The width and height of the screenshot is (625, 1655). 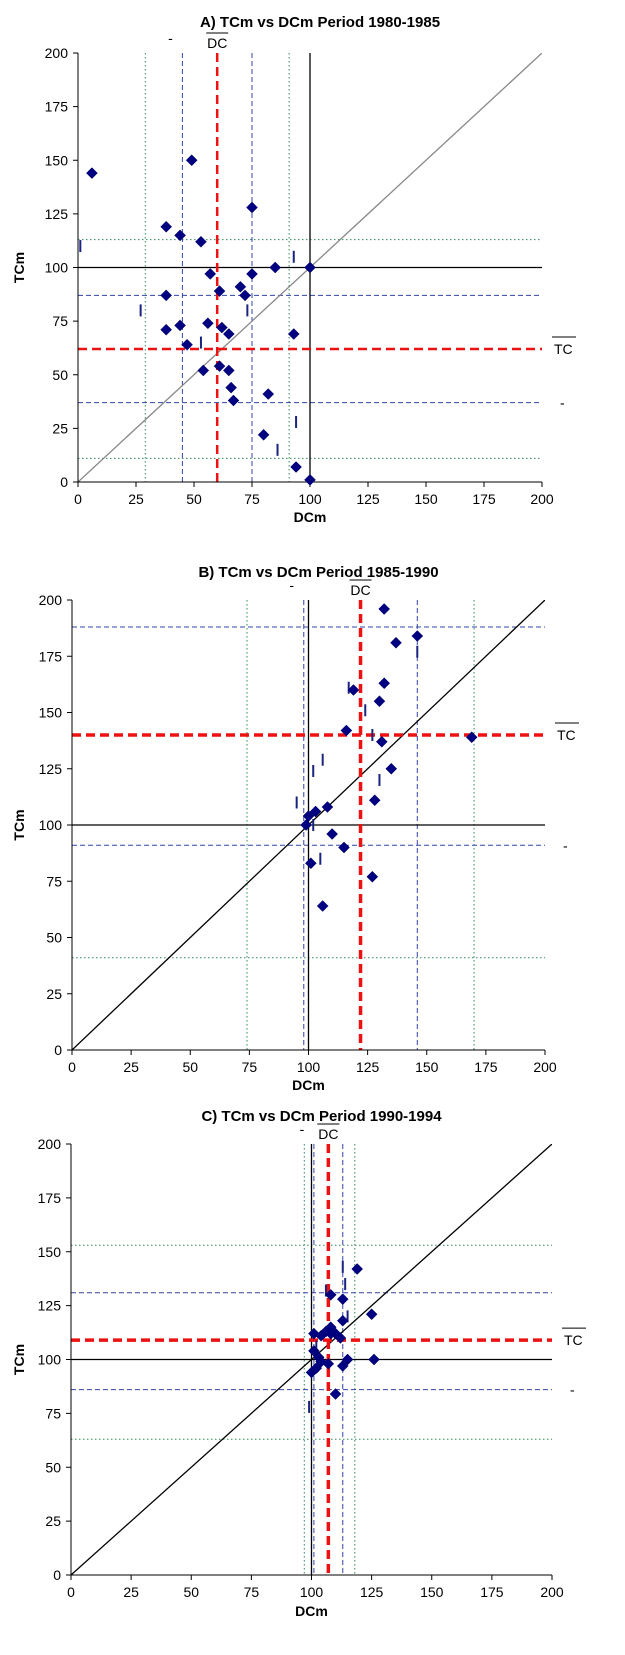 I want to click on dash-label-right: -, so click(x=562, y=403).